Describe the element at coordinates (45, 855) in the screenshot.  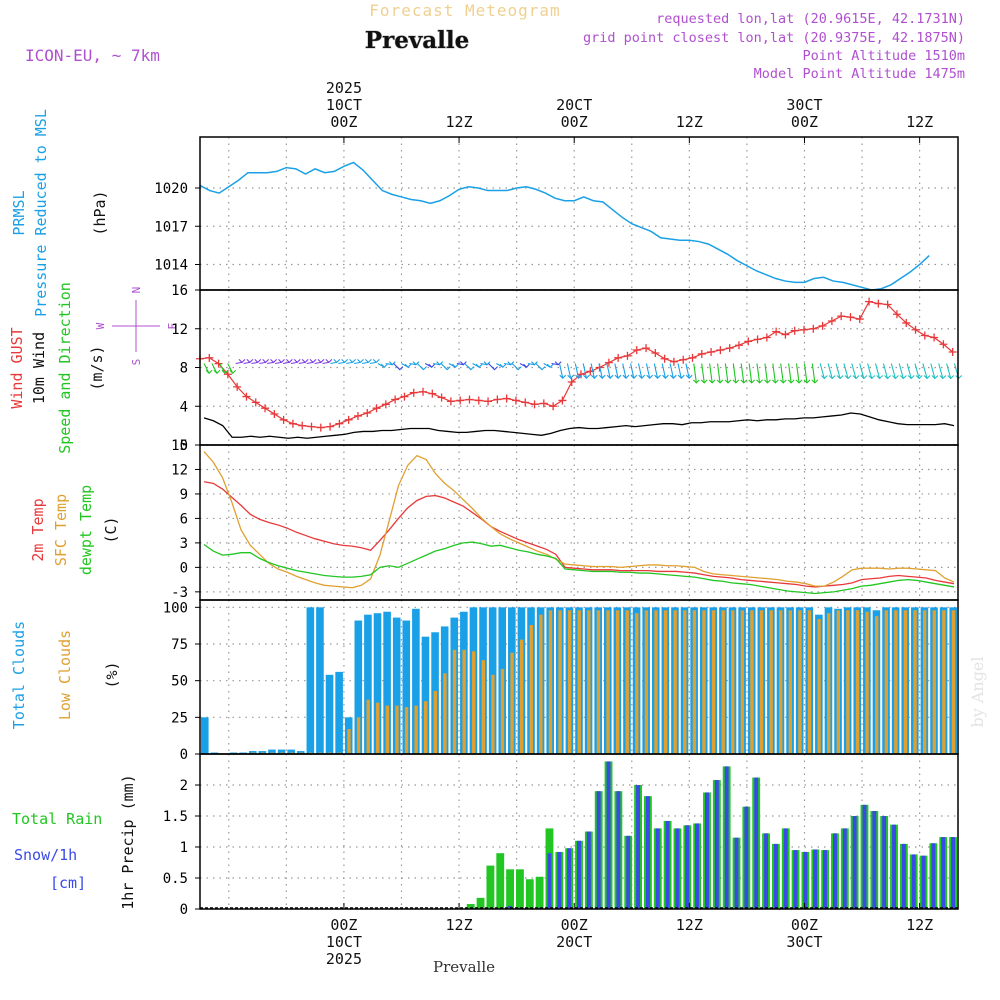
I see `snow-label: Snow/1h` at that location.